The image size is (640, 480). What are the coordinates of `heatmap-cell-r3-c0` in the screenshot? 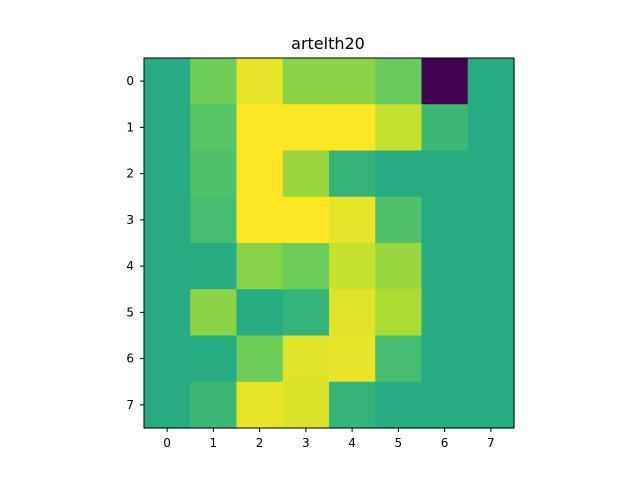 It's located at (167, 220).